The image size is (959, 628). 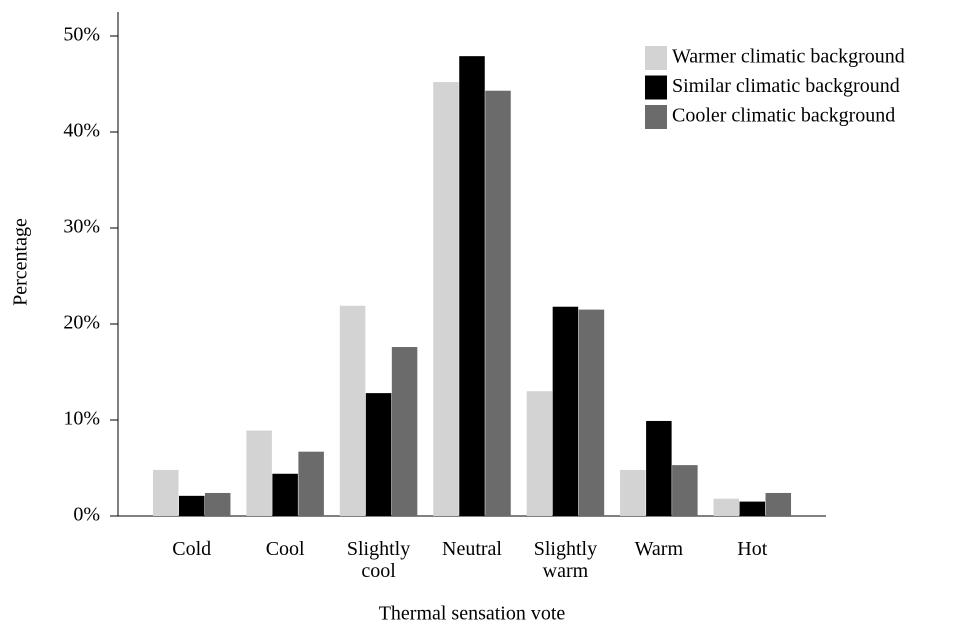 I want to click on x-tick-label: Warm, so click(x=659, y=549).